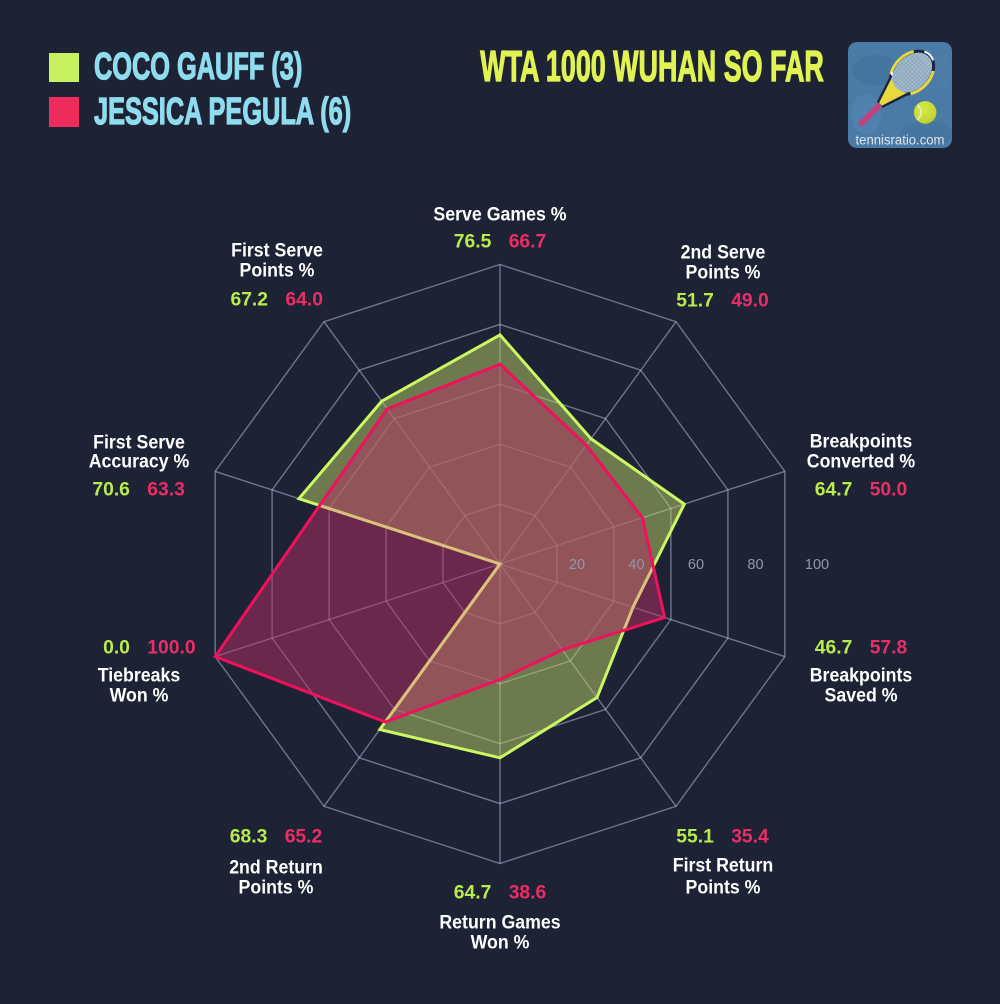 The height and width of the screenshot is (1004, 1000). I want to click on svg-text: tennisratio.com, so click(899, 139).